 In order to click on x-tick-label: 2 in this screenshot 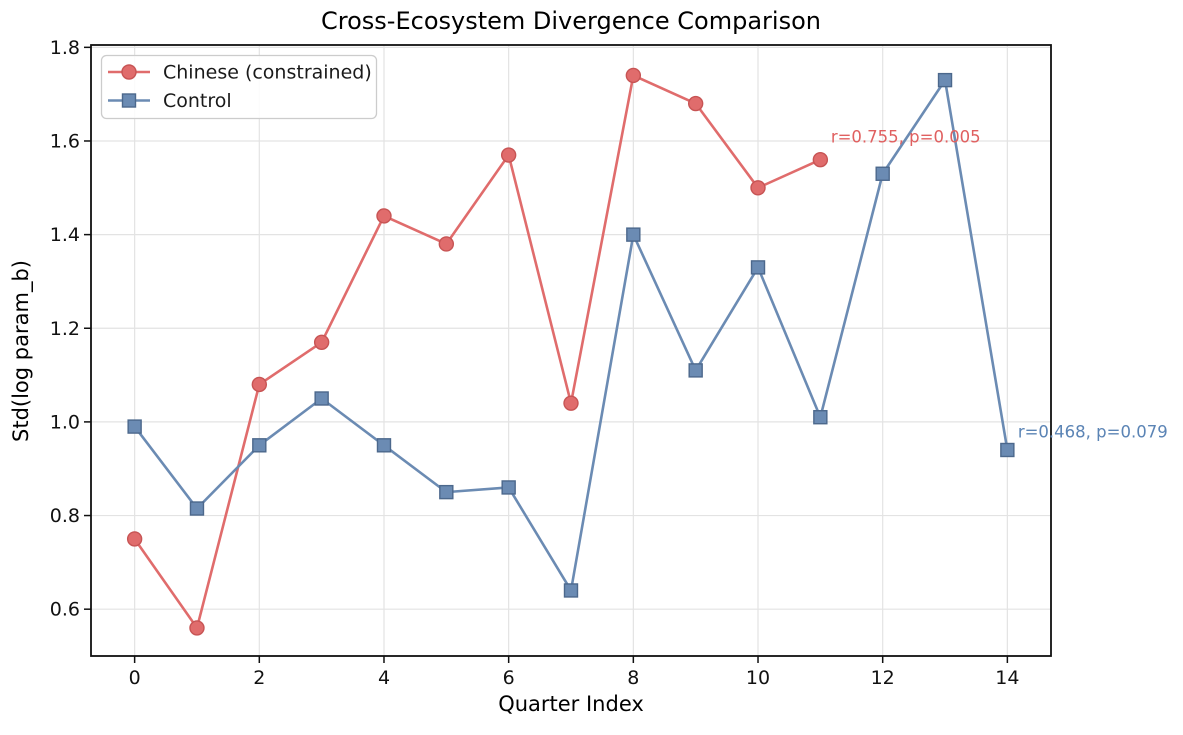, I will do `click(259, 678)`.